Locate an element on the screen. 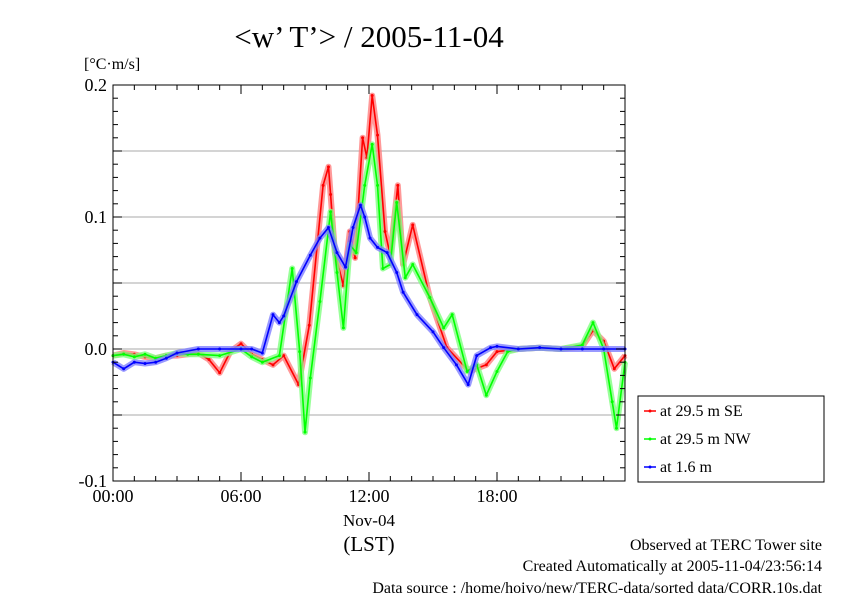 The height and width of the screenshot is (595, 842). y-tick-label: 0.1 is located at coordinates (96, 217).